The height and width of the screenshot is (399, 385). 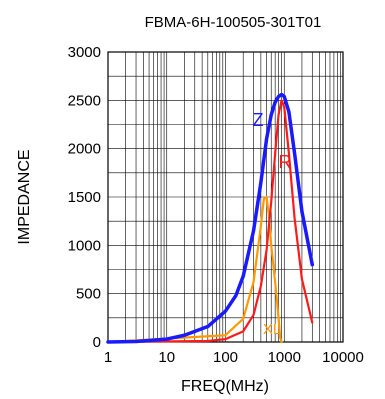 I want to click on series-label-r: R, so click(x=285, y=162).